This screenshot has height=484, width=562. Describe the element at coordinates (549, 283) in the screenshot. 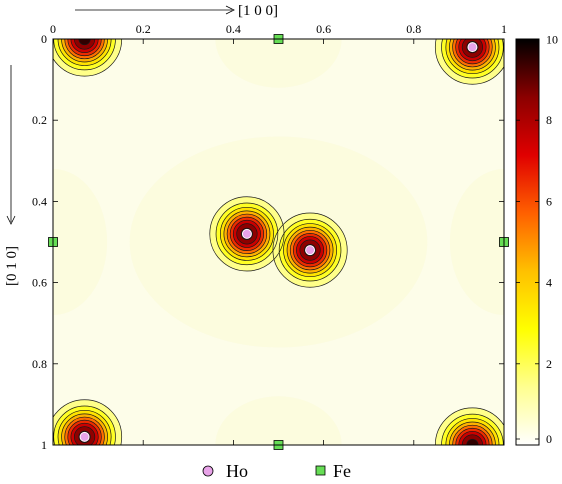

I see `colorbar-tick-label: 4` at that location.